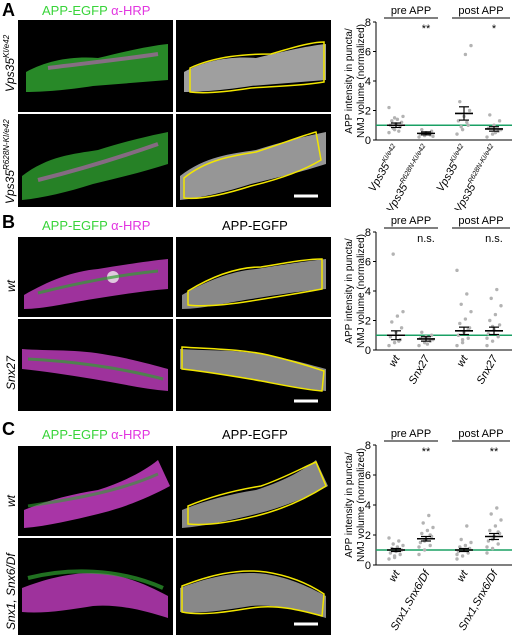 This screenshot has height=639, width=520. Describe the element at coordinates (8, 429) in the screenshot. I see `panel-letter: C` at that location.